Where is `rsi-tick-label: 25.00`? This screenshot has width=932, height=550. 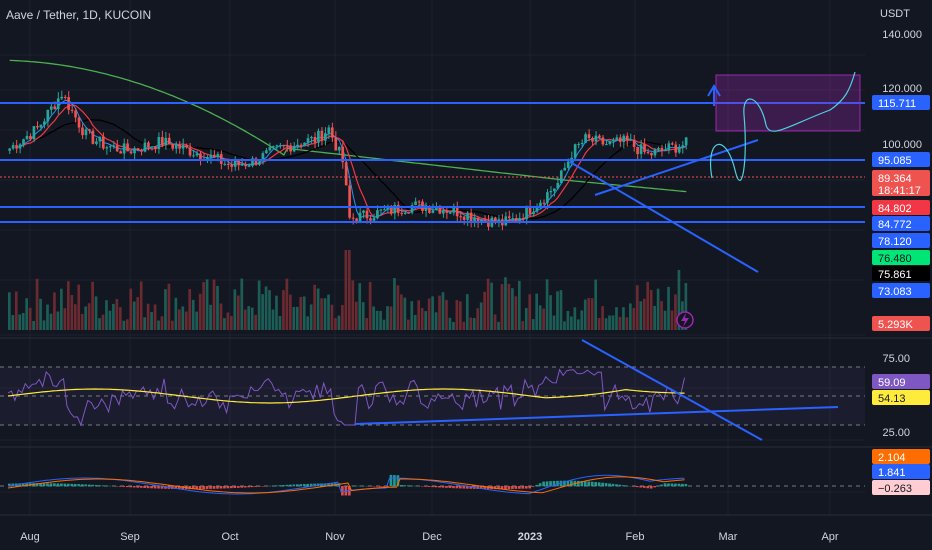
rsi-tick-label: 25.00 is located at coordinates (896, 433).